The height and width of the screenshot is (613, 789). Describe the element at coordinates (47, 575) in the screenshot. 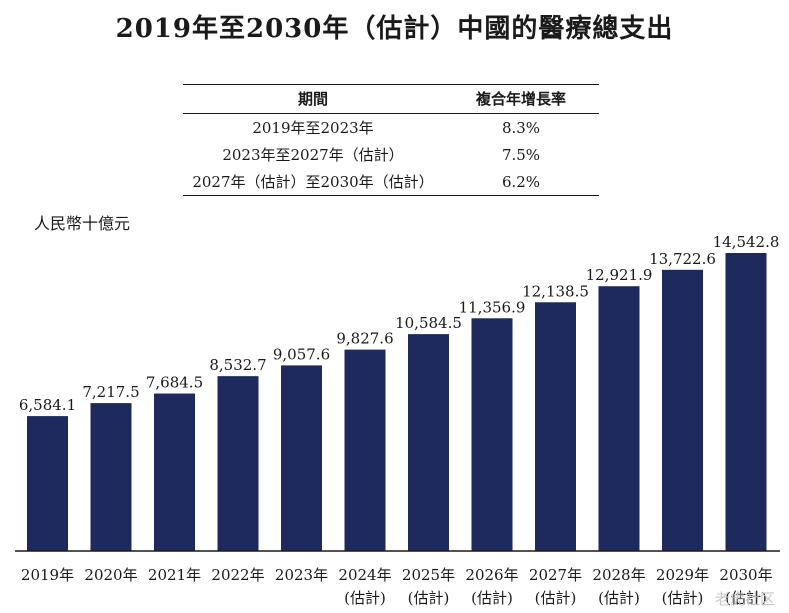

I see `x-tick-label: 2019年` at that location.